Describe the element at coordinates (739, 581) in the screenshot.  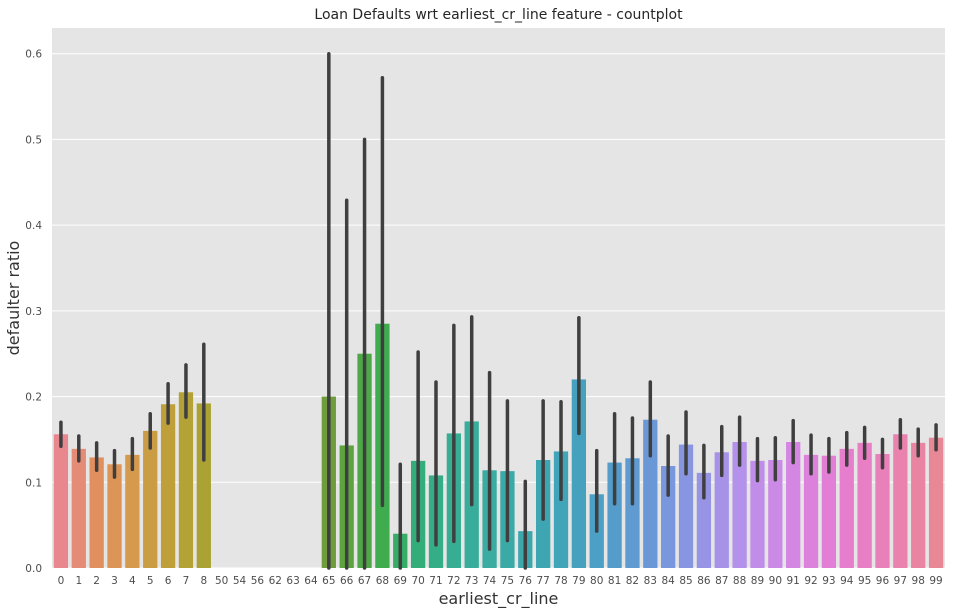
I see `x-tick-label: 88` at that location.